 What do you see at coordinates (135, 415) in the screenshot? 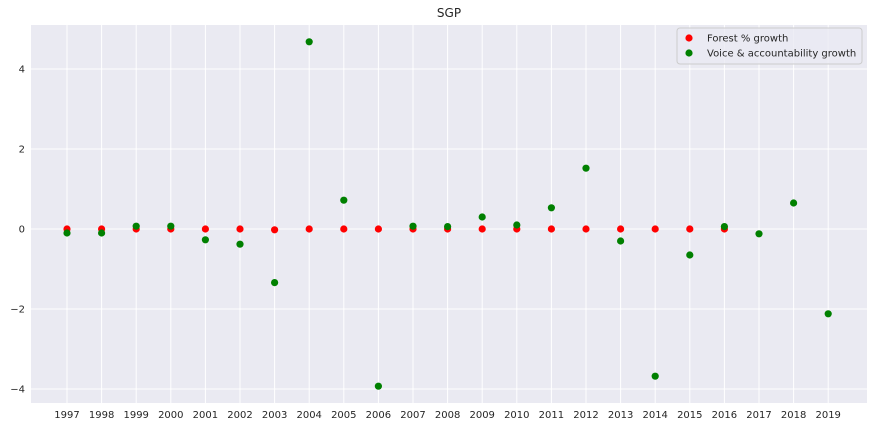
I see `x-tick-label: 1999` at bounding box center [135, 415].